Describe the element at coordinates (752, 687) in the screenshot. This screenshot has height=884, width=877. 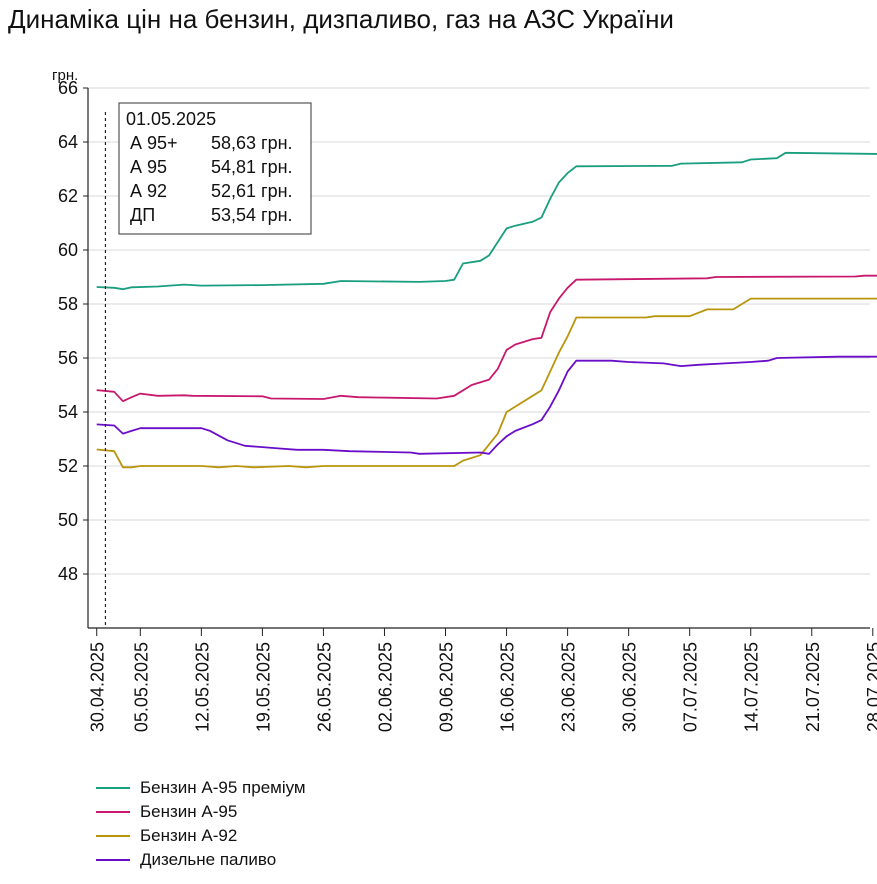
I see `x-tick-label: 14.07.2025` at that location.